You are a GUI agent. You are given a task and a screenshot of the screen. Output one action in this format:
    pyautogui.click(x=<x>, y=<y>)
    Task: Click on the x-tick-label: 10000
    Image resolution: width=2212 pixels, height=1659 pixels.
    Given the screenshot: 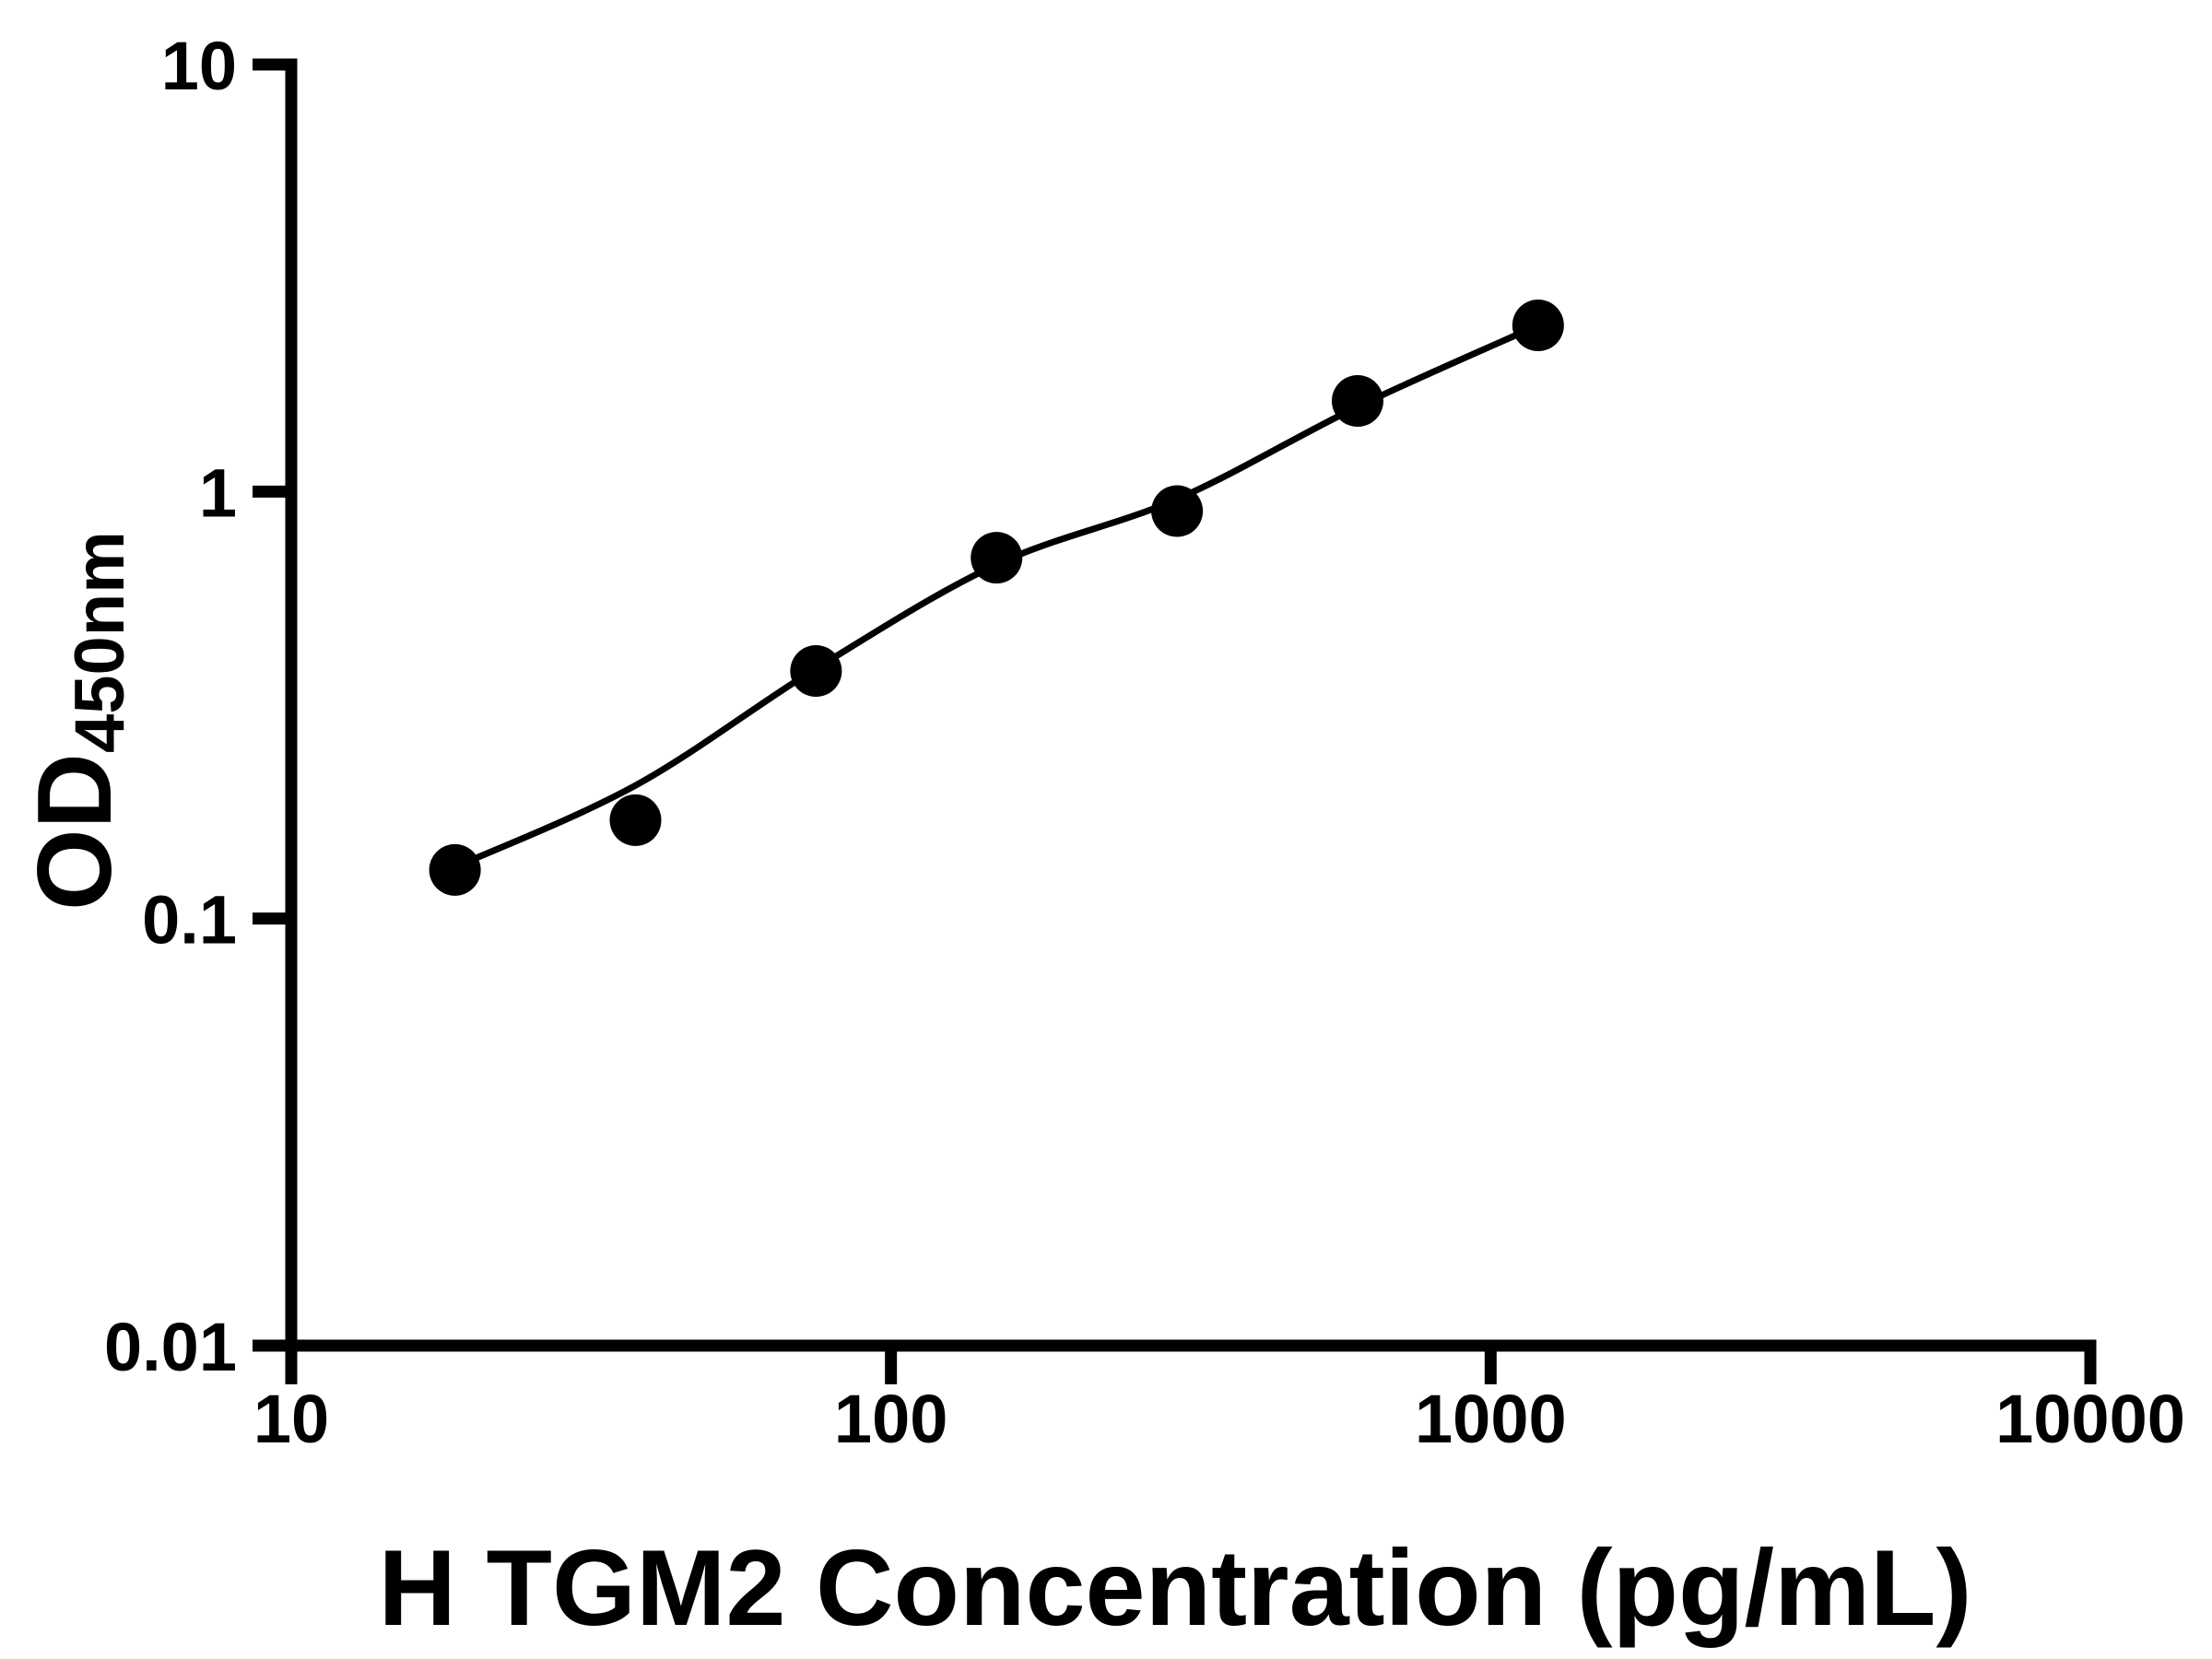 What is the action you would take?
    pyautogui.click(x=2090, y=1419)
    